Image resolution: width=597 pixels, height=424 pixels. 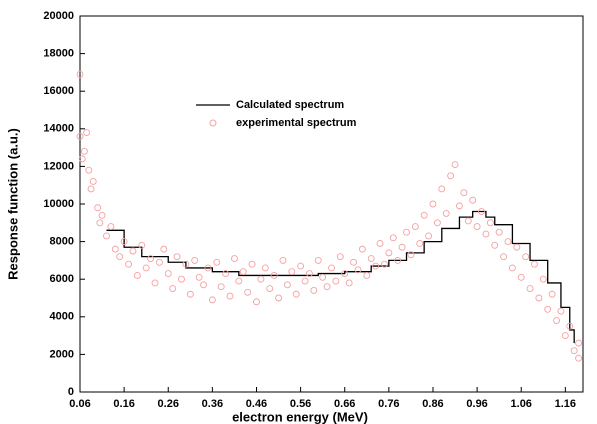 I want to click on x-tick-label: 0.76, so click(x=388, y=404).